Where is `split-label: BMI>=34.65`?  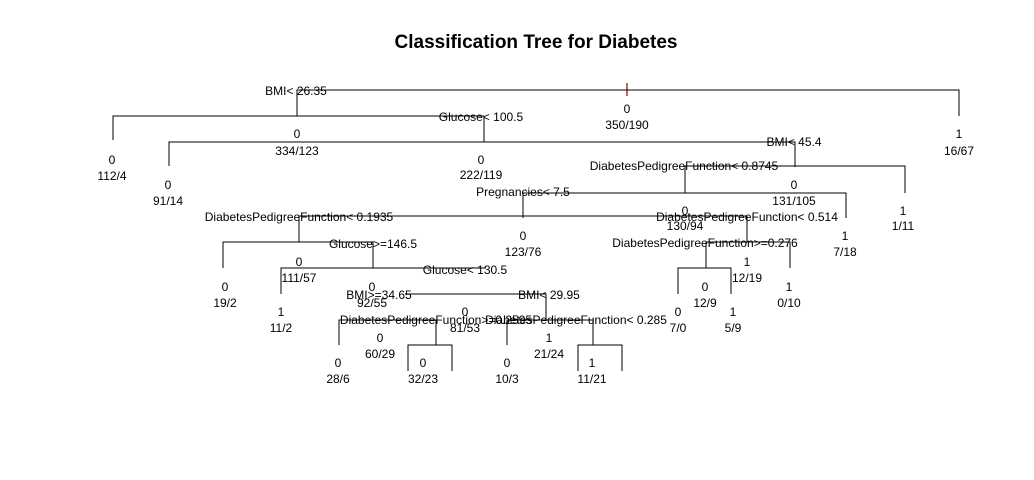 split-label: BMI>=34.65 is located at coordinates (379, 295).